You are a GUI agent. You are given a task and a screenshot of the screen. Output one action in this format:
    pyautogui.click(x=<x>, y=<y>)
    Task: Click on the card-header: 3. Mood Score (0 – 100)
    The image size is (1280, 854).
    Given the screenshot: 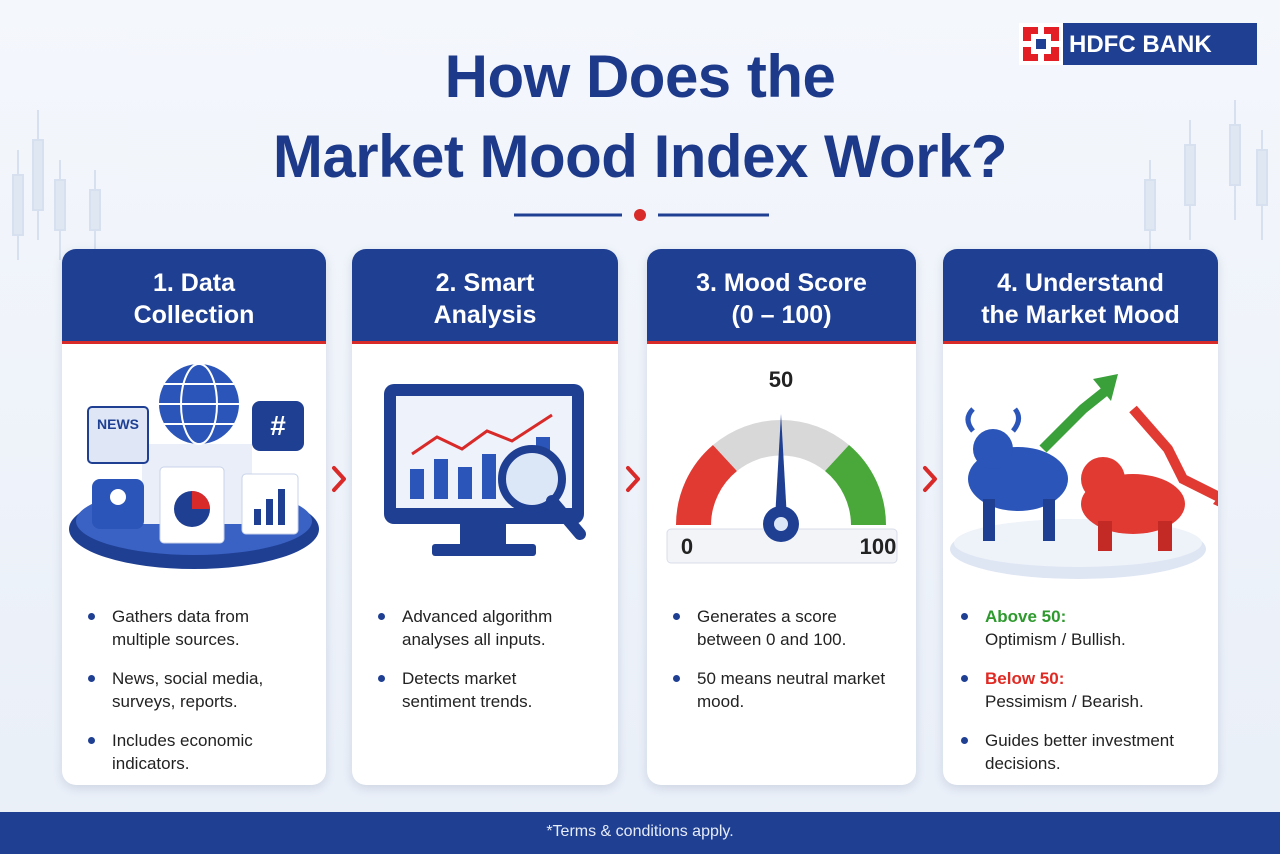 What is the action you would take?
    pyautogui.click(x=781, y=296)
    